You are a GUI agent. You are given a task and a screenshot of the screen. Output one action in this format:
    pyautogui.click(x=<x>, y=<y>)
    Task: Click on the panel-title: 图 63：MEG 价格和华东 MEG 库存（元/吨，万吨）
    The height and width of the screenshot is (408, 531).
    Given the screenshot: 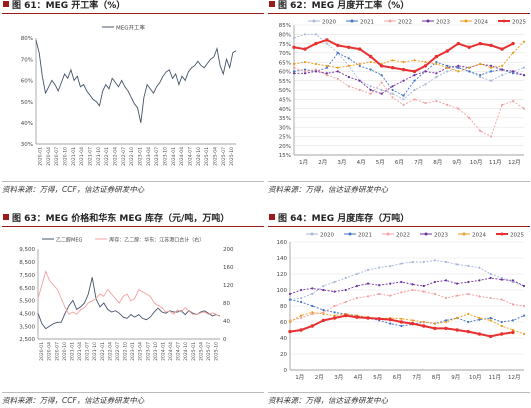 What is the action you would take?
    pyautogui.click(x=133, y=220)
    